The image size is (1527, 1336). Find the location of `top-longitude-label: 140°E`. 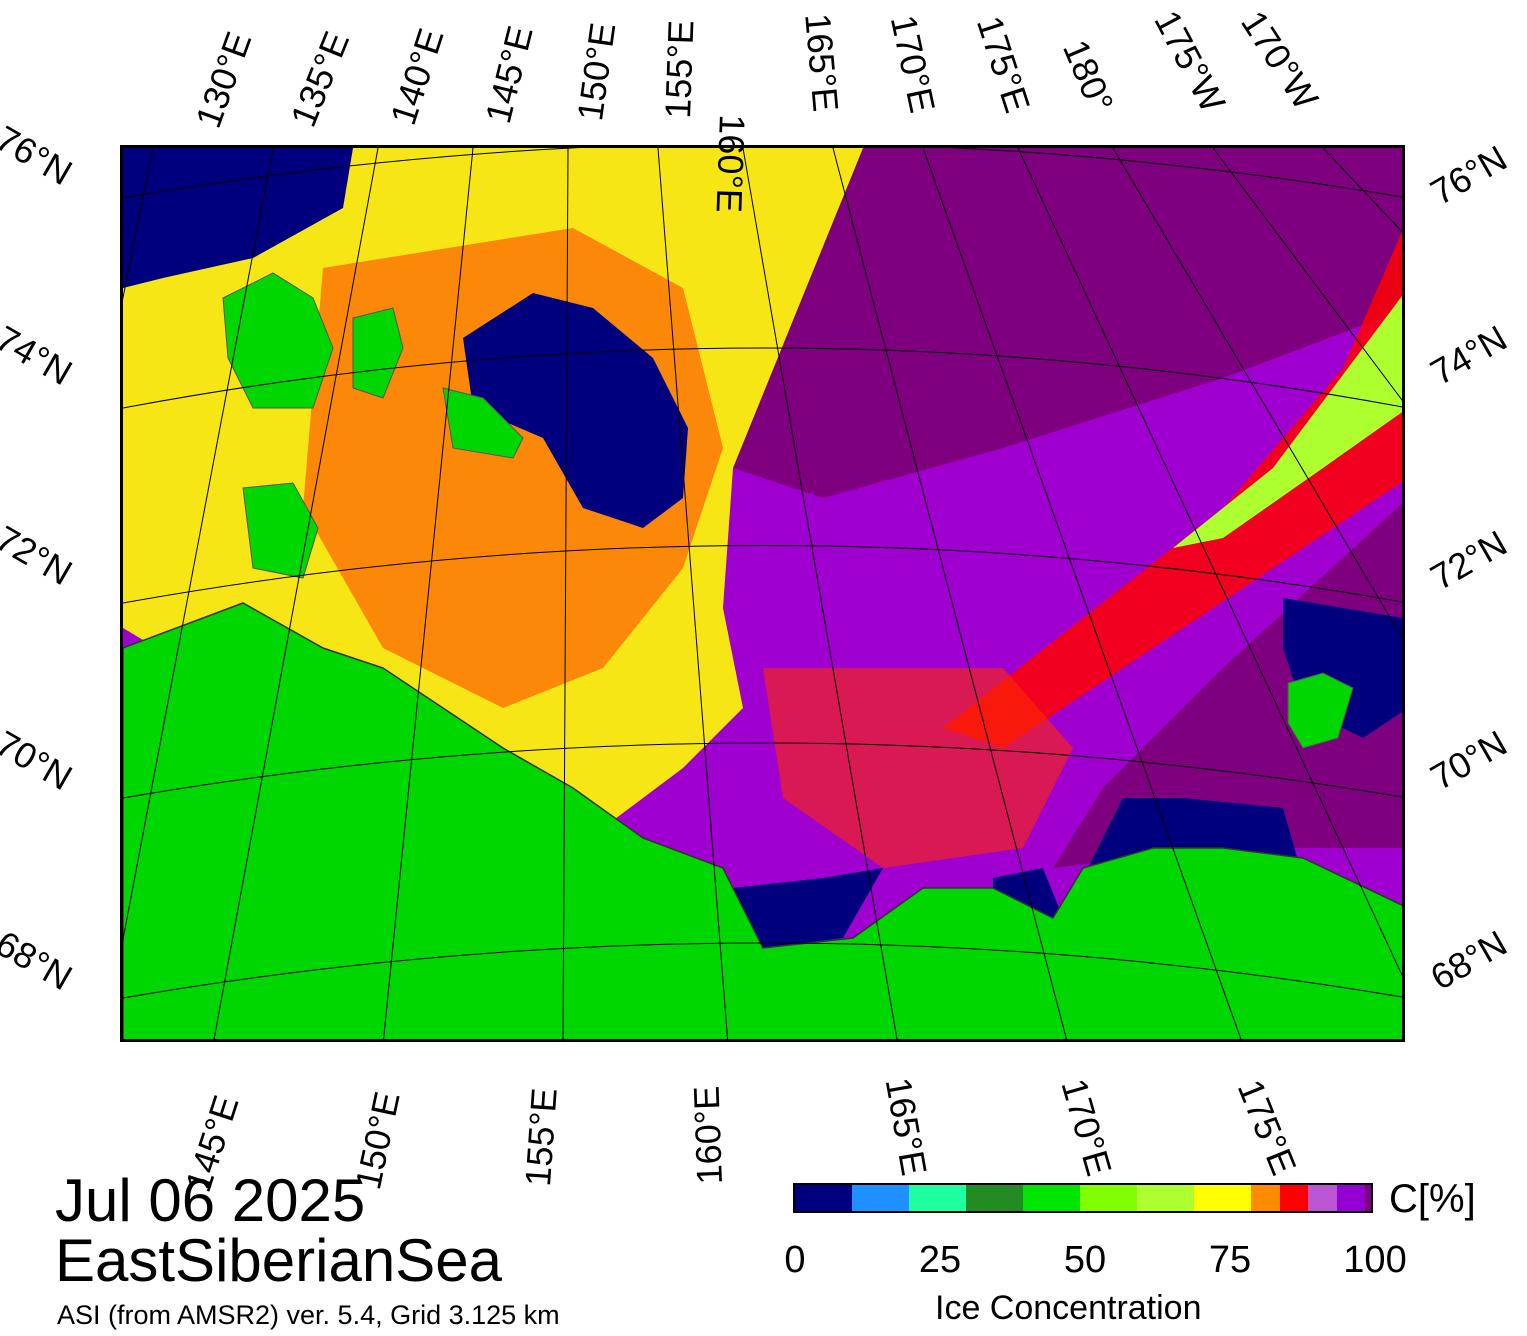

top-longitude-label: 140°E is located at coordinates (417, 76).